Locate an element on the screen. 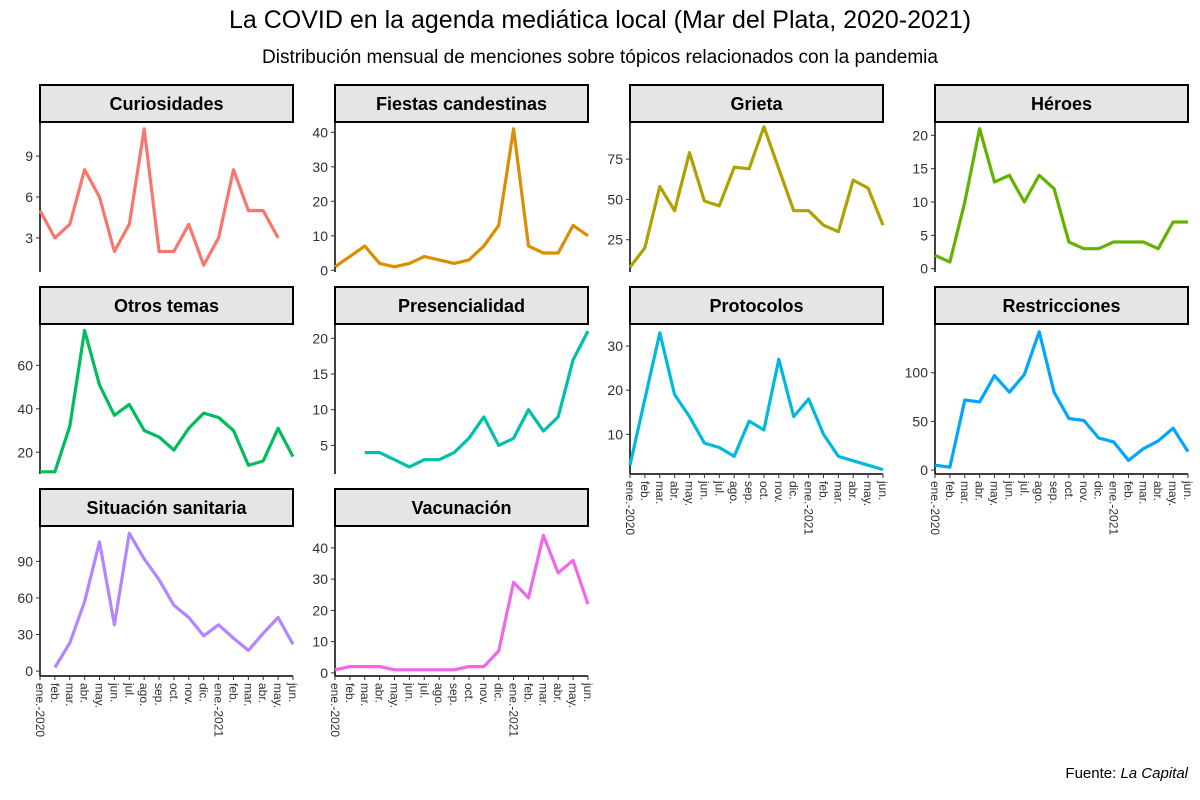 Image resolution: width=1200 pixels, height=800 pixels. y-tick-label: 25 is located at coordinates (615, 240).